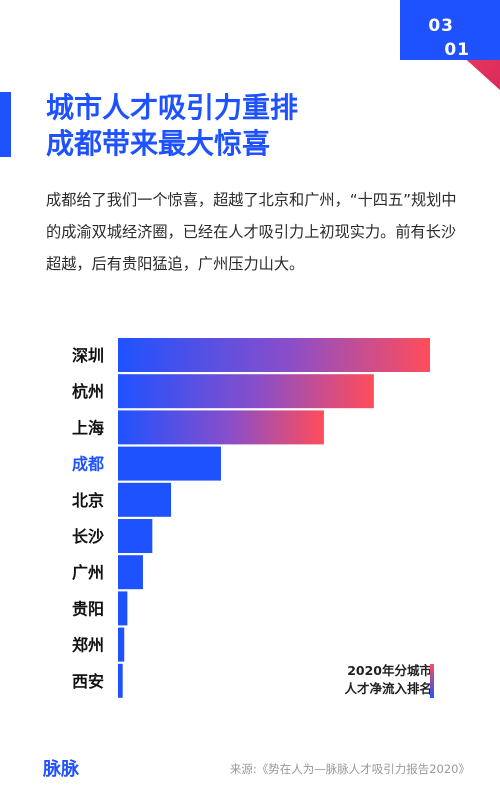 Image resolution: width=500 pixels, height=800 pixels. I want to click on corner-decoration, so click(450, 45).